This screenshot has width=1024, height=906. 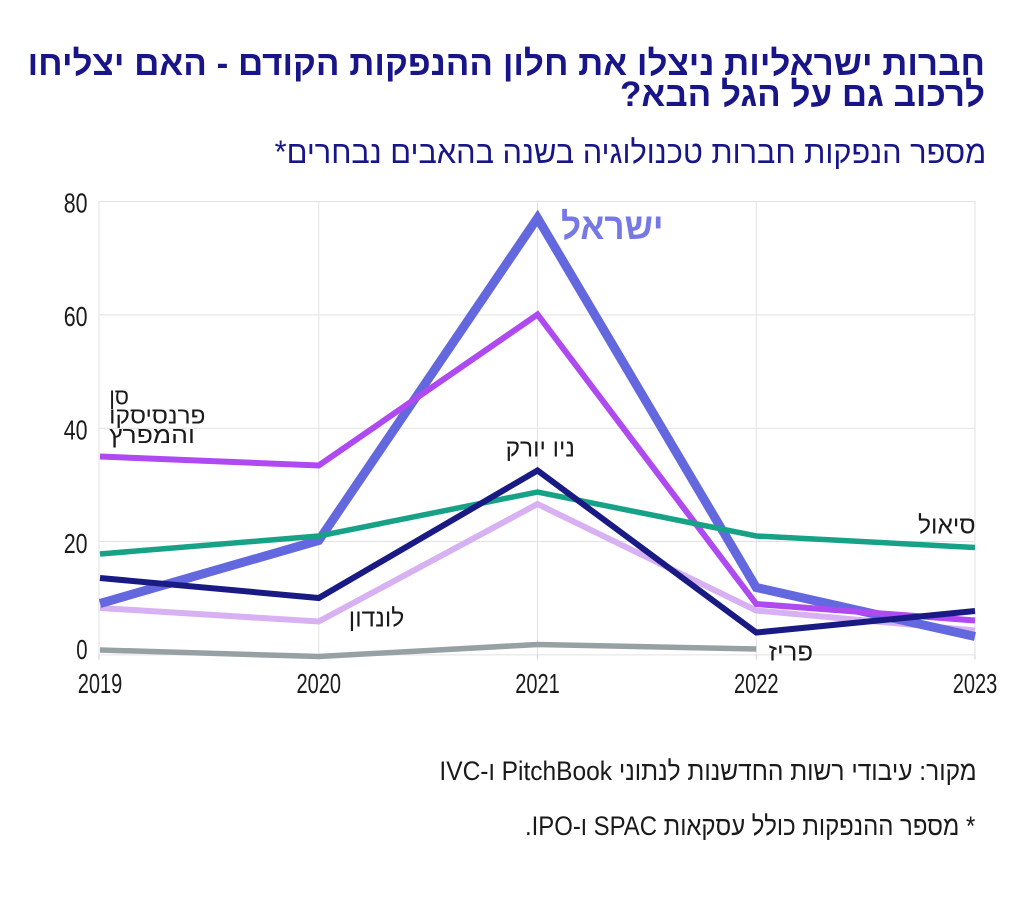 I want to click on svg-text: ניו יורק, so click(x=540, y=448).